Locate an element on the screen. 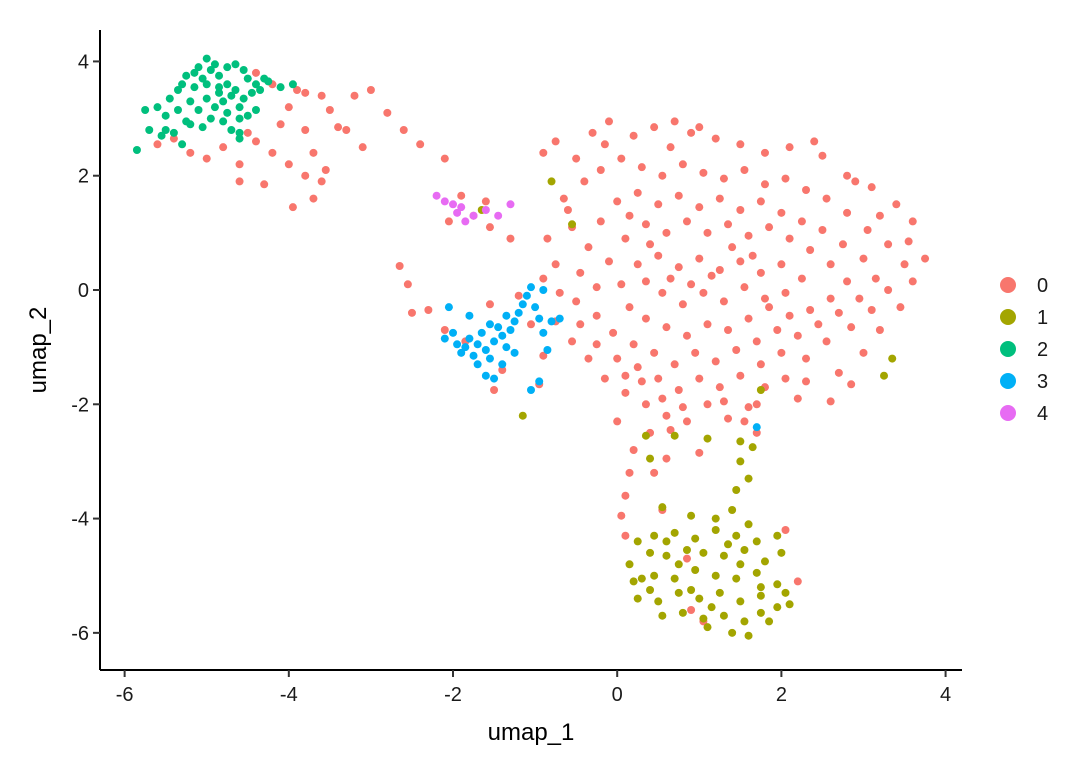 This screenshot has height=771, width=1080. x-tick-label: 4 is located at coordinates (945, 695).